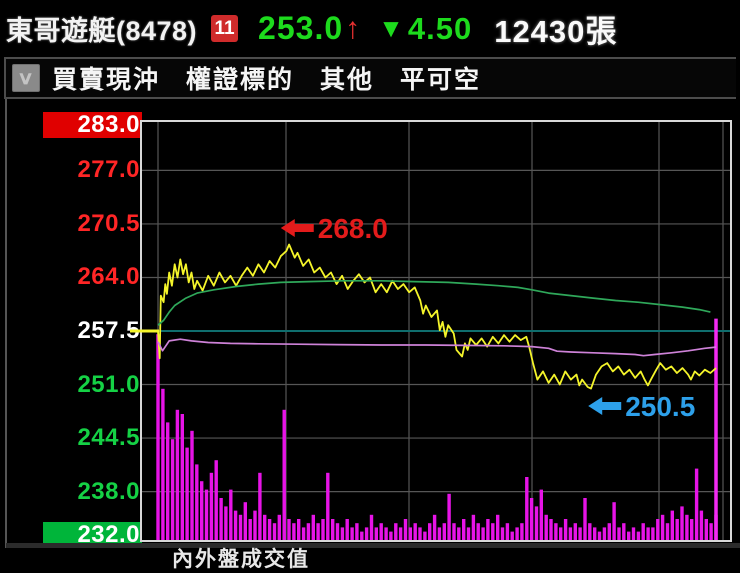 The width and height of the screenshot is (740, 573). What do you see at coordinates (102, 31) in the screenshot?
I see `stock-name: 東哥遊艇(8478)` at bounding box center [102, 31].